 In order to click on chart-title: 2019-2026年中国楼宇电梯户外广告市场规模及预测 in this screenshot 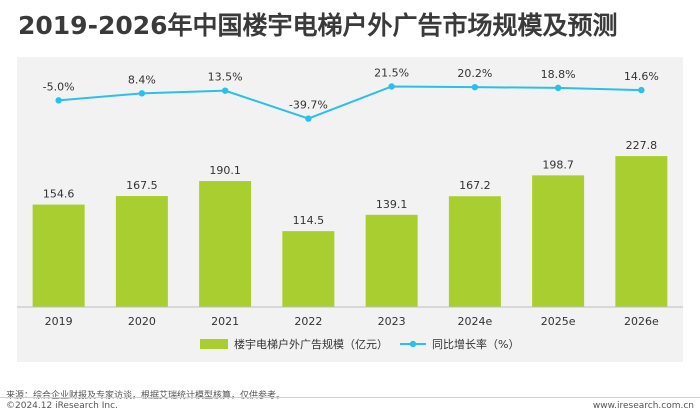, I will do `click(318, 25)`.